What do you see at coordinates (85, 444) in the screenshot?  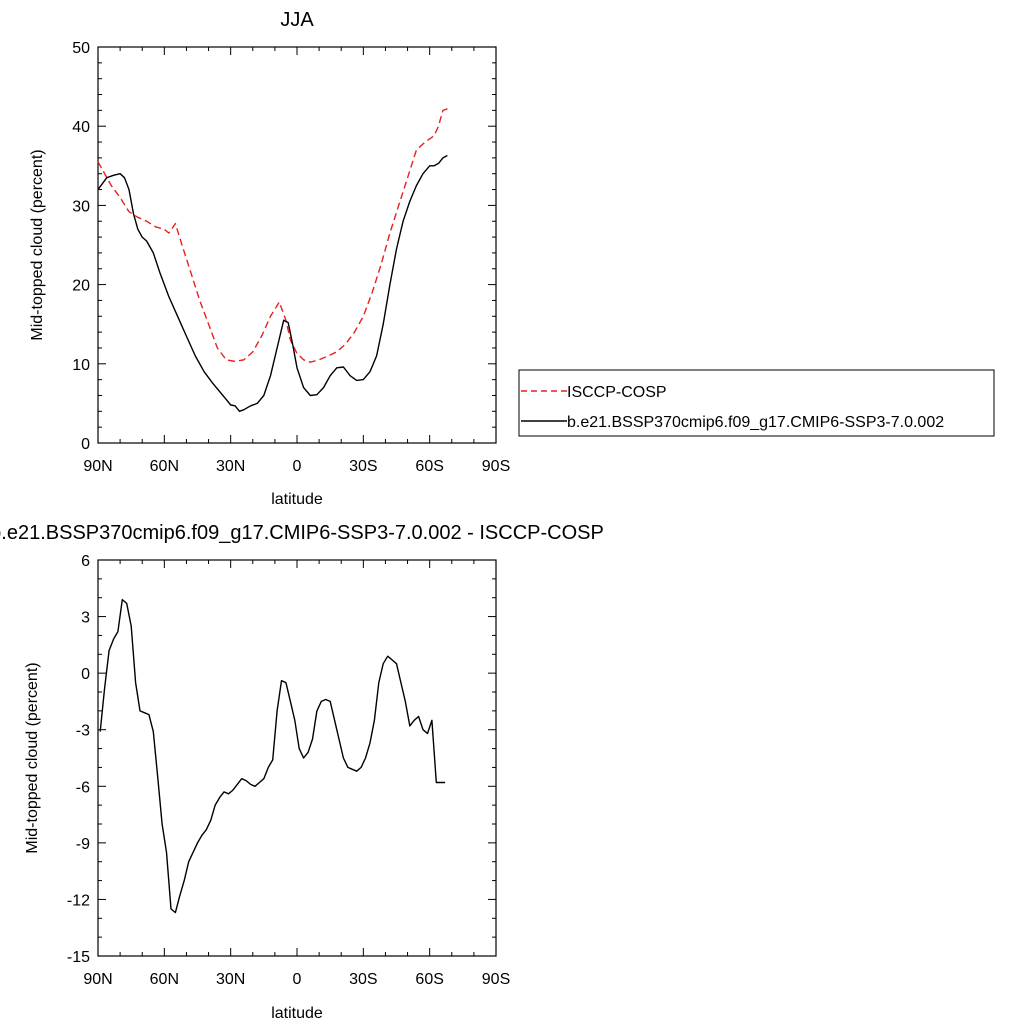 I see `top-y-tick-label: 0` at bounding box center [85, 444].